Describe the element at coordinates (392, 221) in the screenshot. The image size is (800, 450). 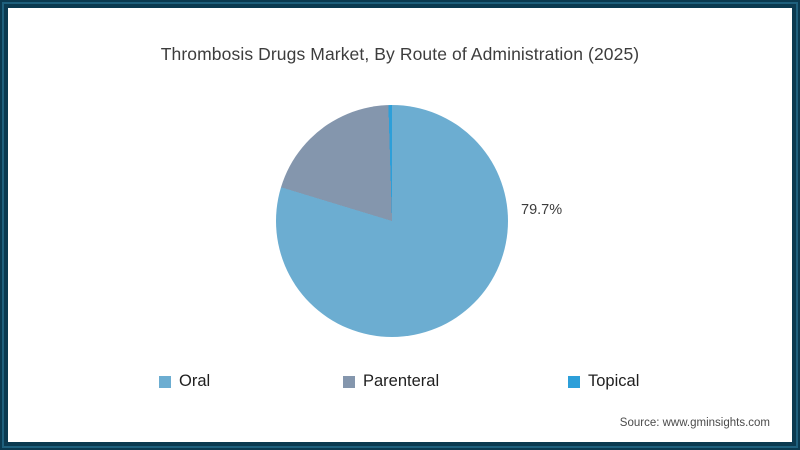
I see `pie-chart` at that location.